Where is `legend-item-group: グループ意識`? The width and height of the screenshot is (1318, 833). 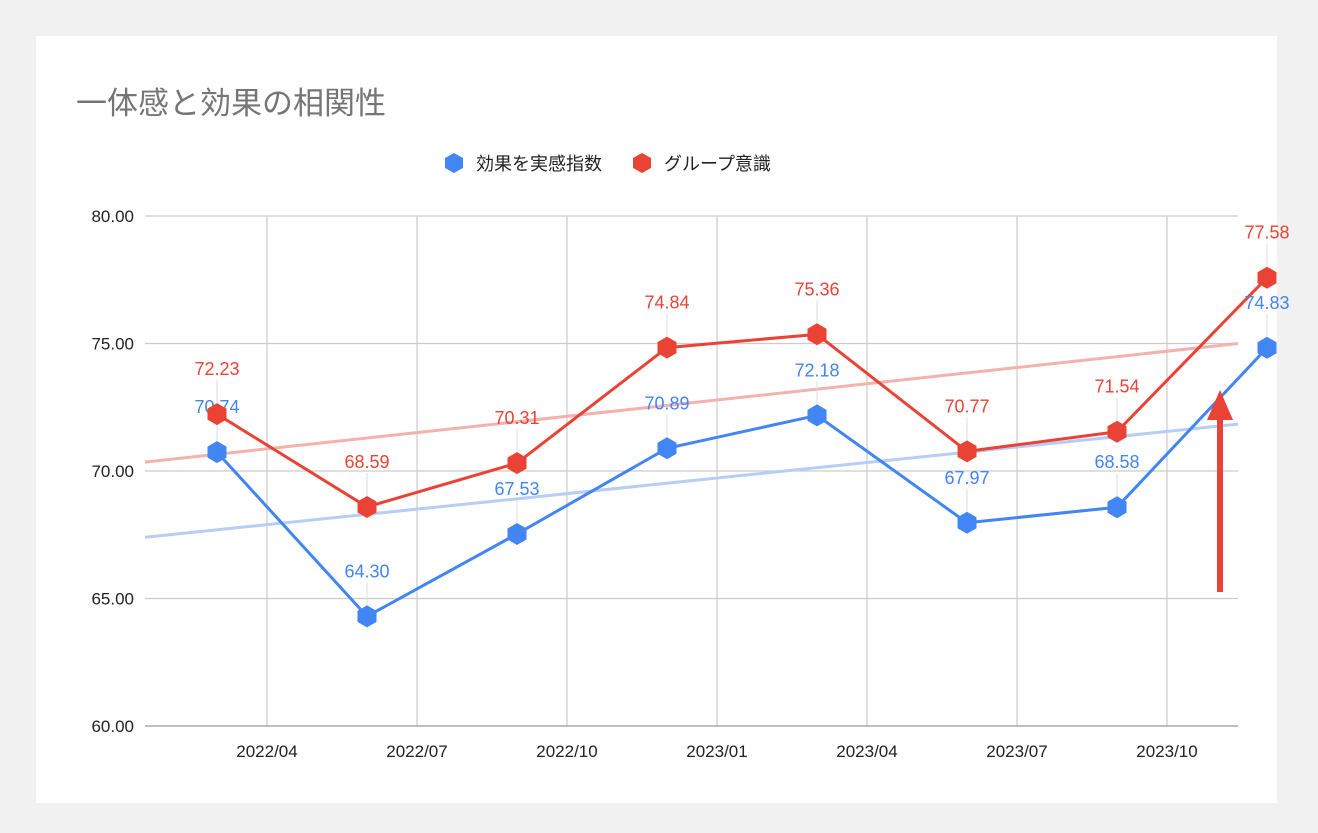 legend-item-group: グループ意識 is located at coordinates (701, 163).